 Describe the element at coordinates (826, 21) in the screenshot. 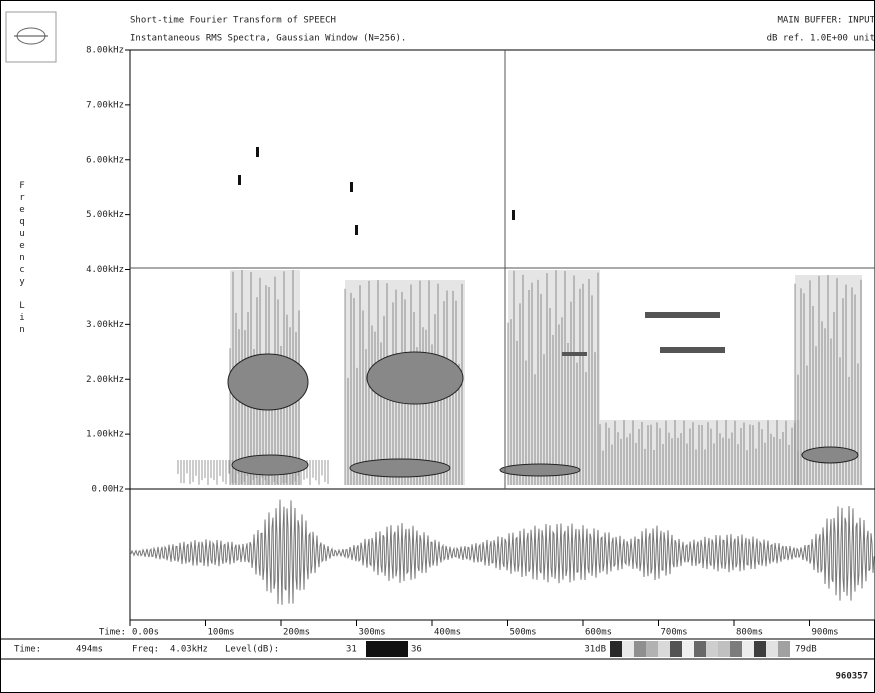

I see `buffer-label: MAIN BUFFER: INPUT` at that location.